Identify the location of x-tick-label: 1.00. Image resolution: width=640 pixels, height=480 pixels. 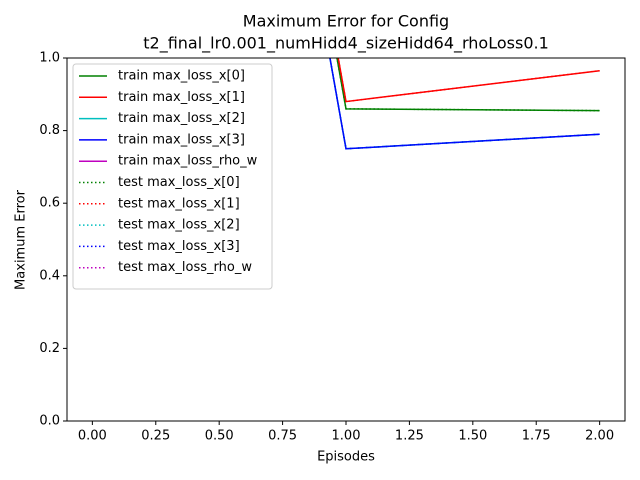
(346, 436).